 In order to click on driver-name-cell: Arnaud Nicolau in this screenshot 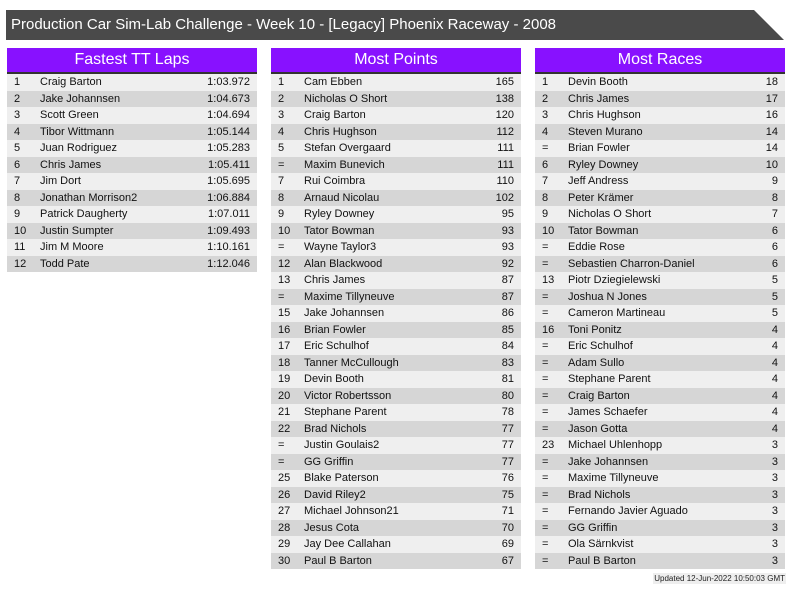, I will do `click(342, 197)`.